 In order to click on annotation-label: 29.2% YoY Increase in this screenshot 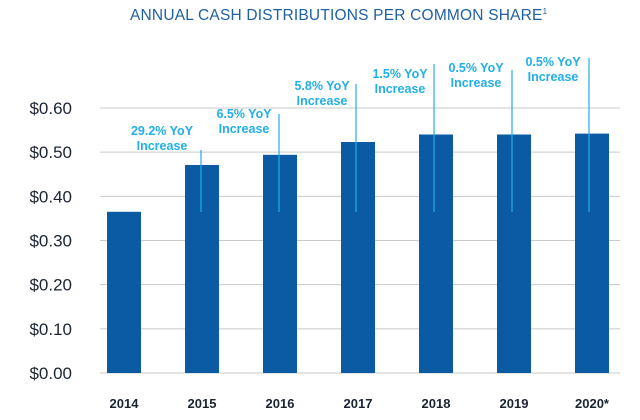, I will do `click(162, 138)`.